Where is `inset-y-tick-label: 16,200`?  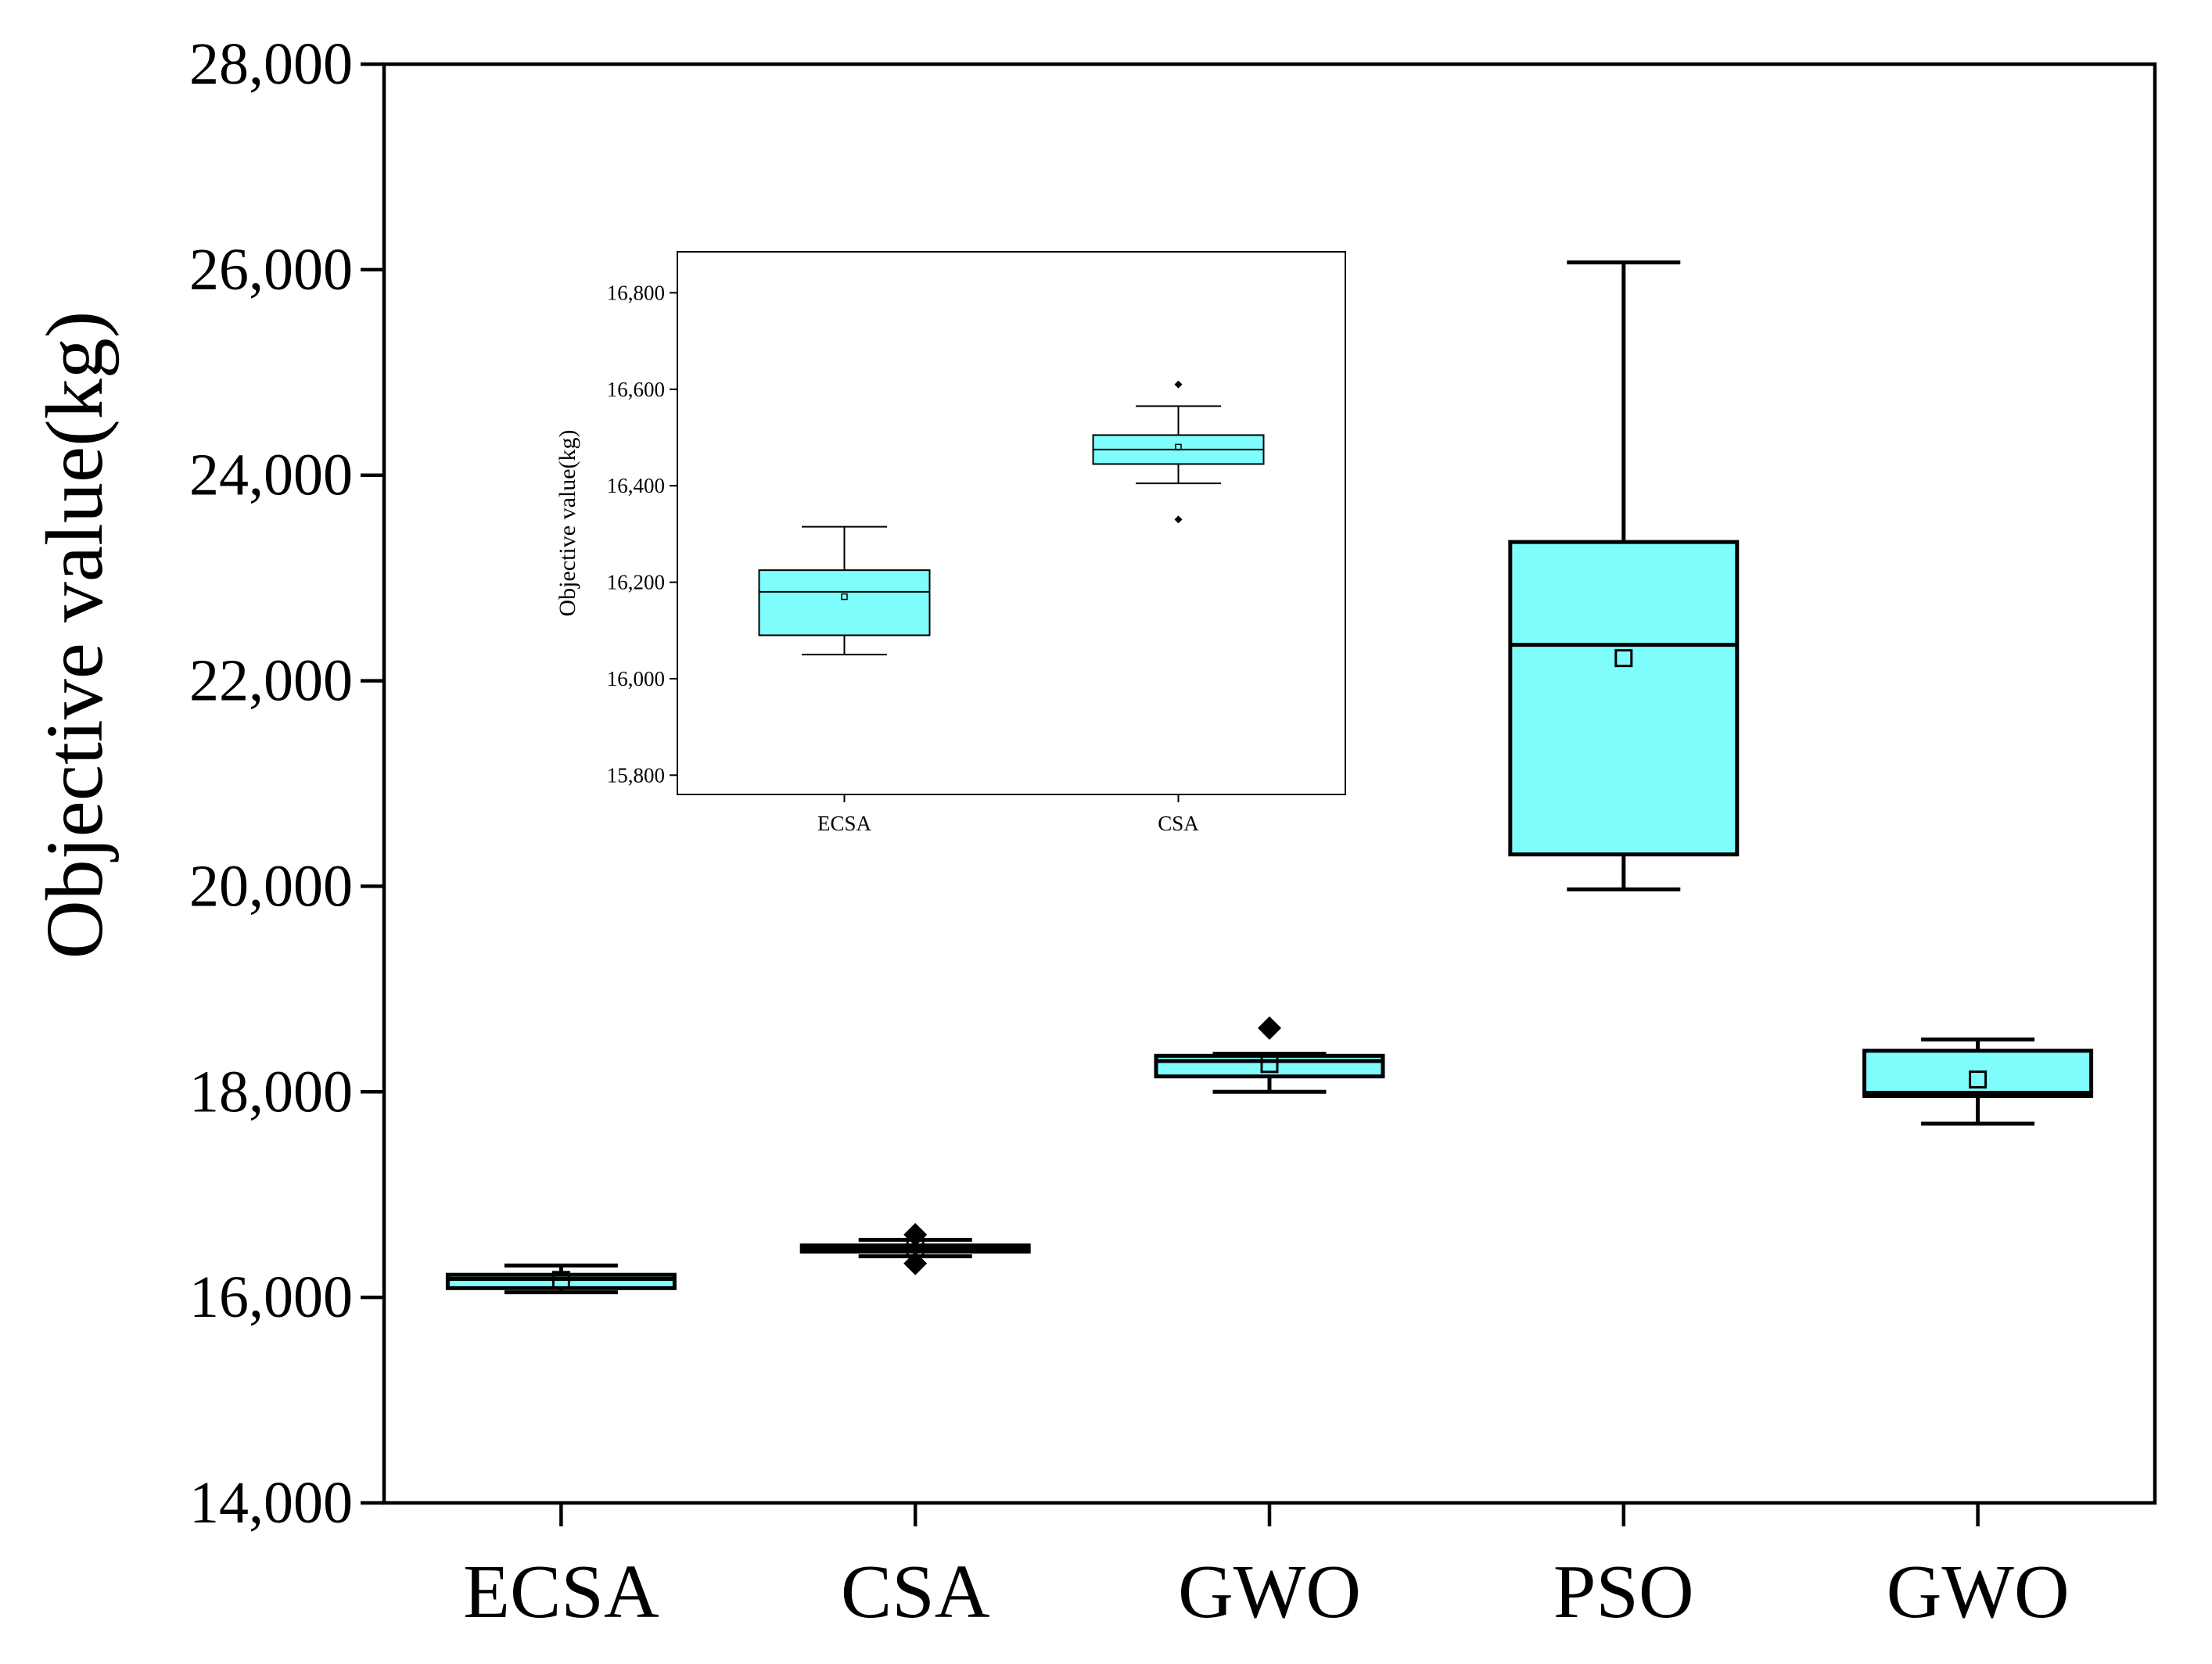 inset-y-tick-label: 16,200 is located at coordinates (636, 582).